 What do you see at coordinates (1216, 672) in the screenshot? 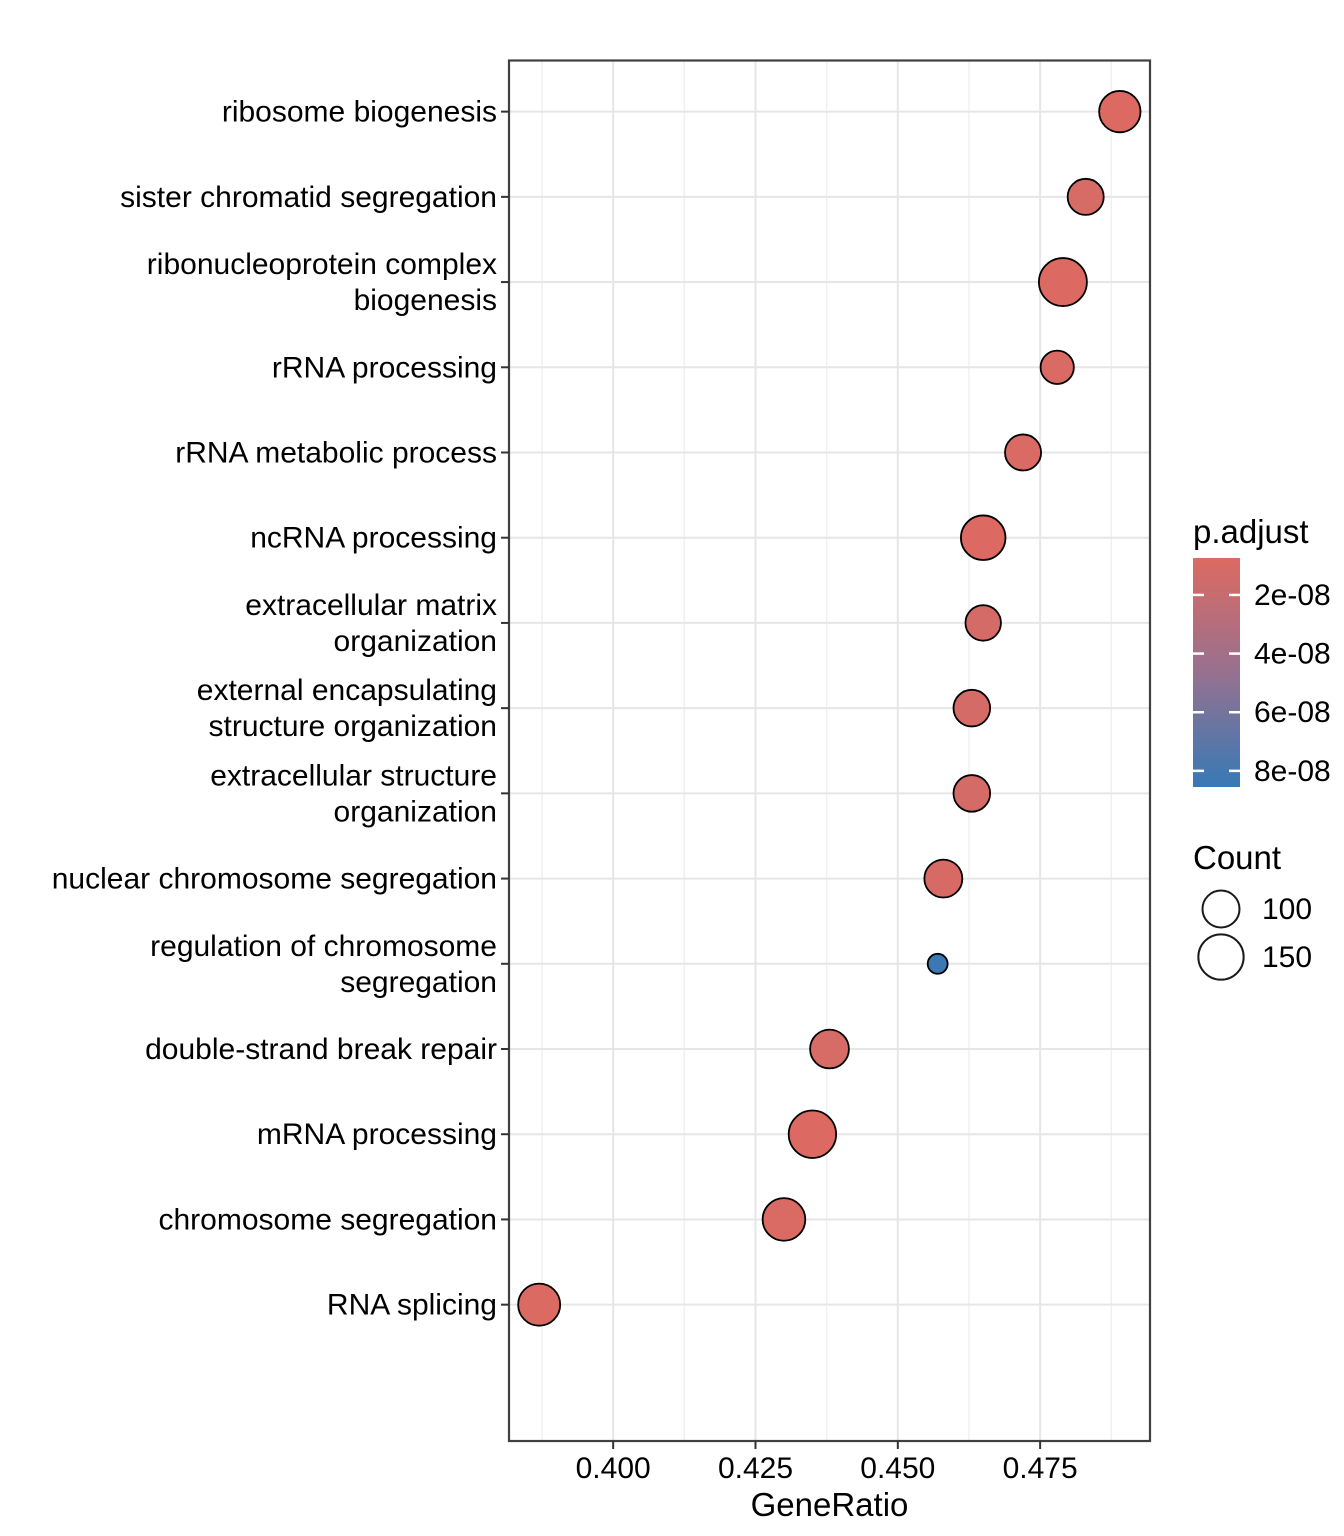
I see `padjust-colorbar` at bounding box center [1216, 672].